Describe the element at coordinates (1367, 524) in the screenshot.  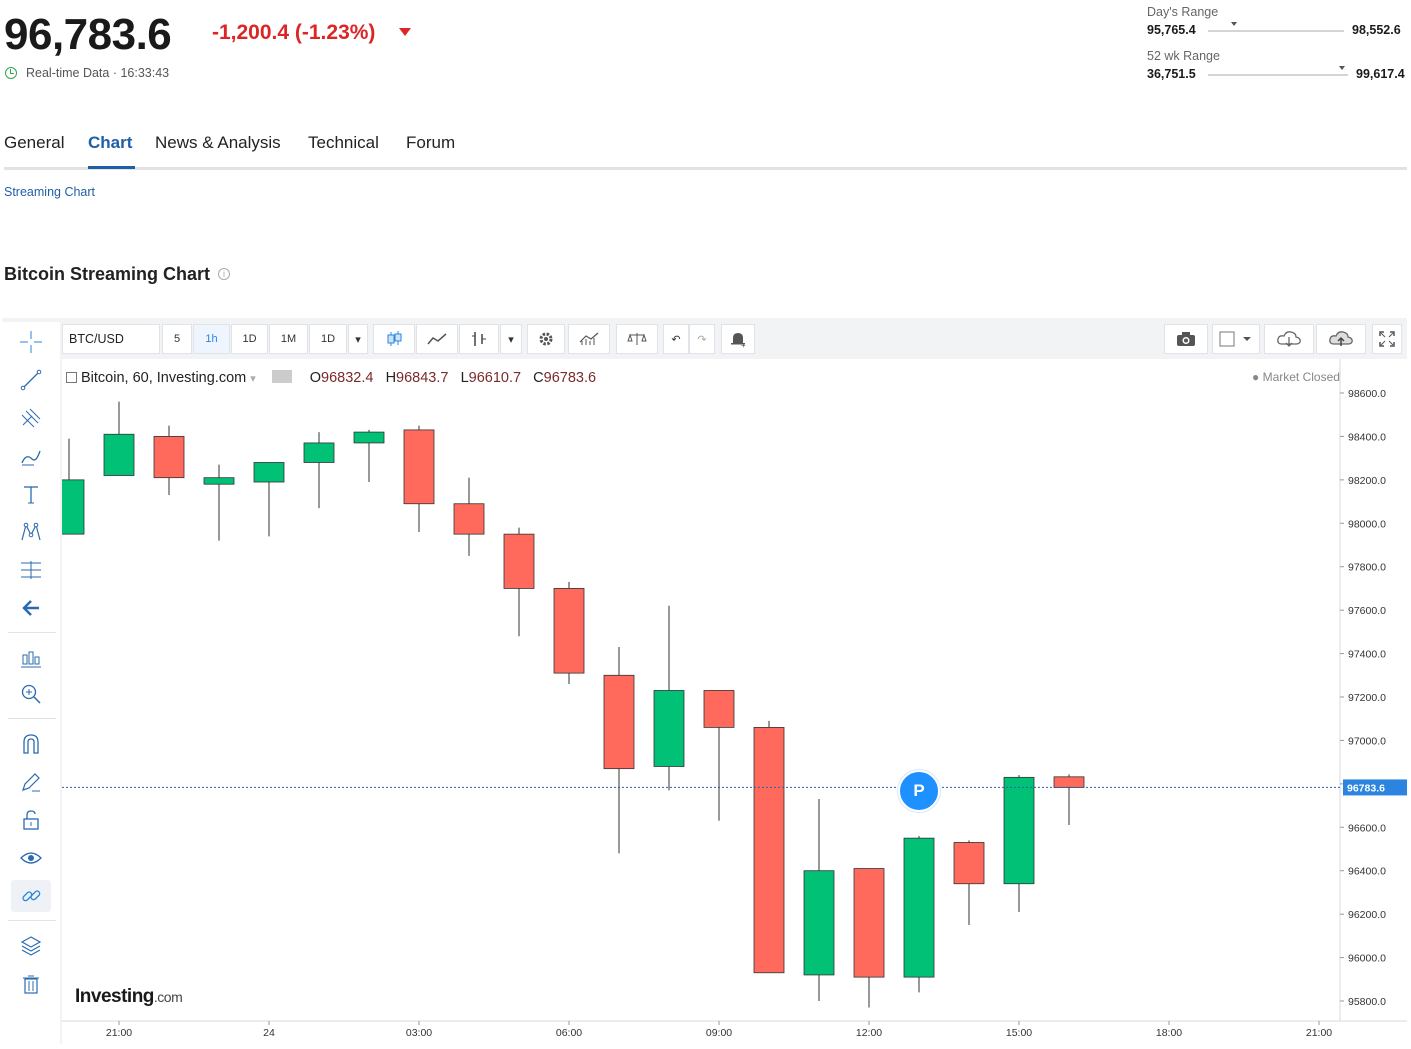
I see `y-tick-label: 98000.0` at that location.